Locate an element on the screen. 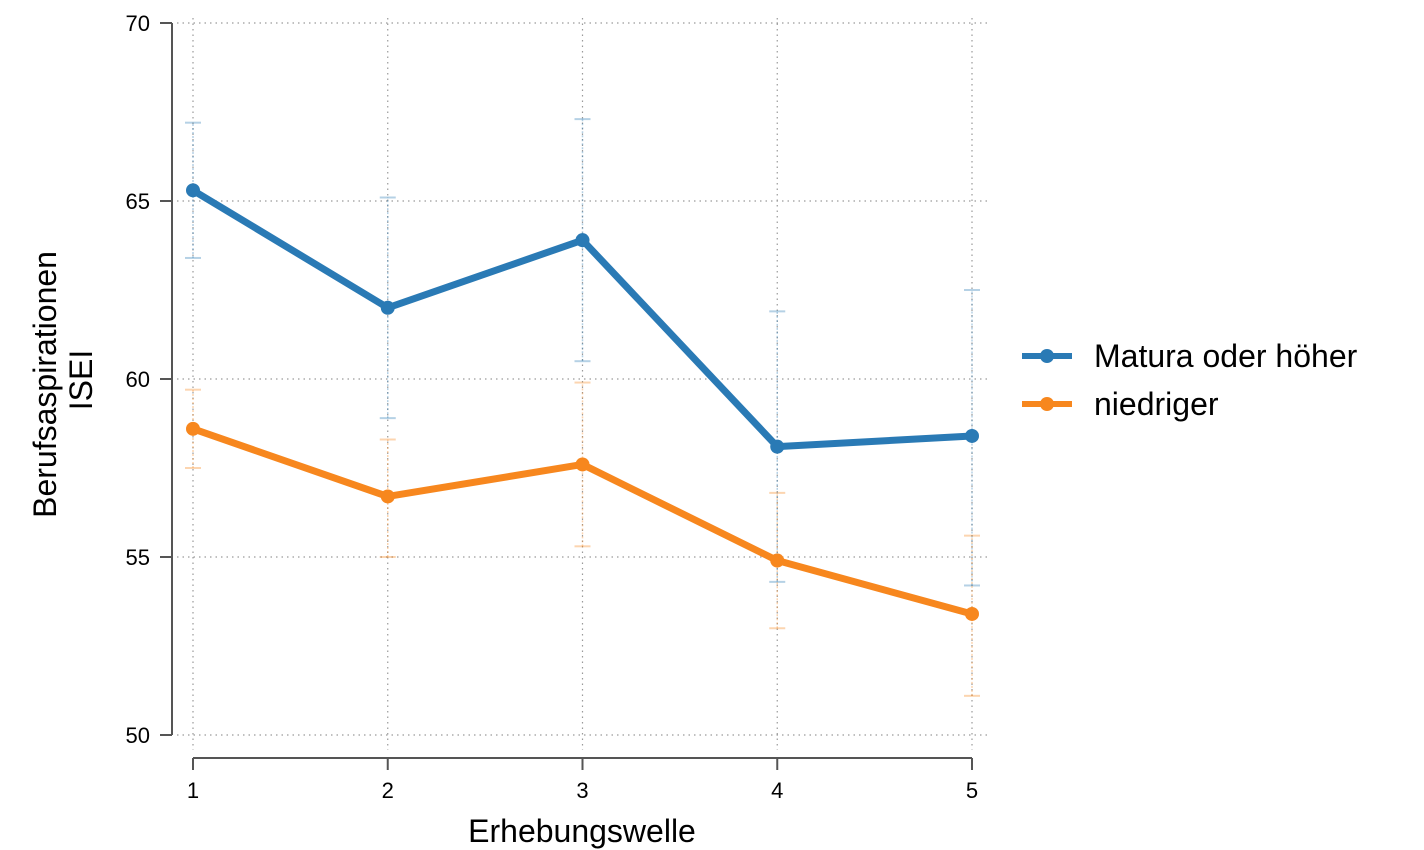  legend: Matura oder höher niedriger is located at coordinates (1190, 380).